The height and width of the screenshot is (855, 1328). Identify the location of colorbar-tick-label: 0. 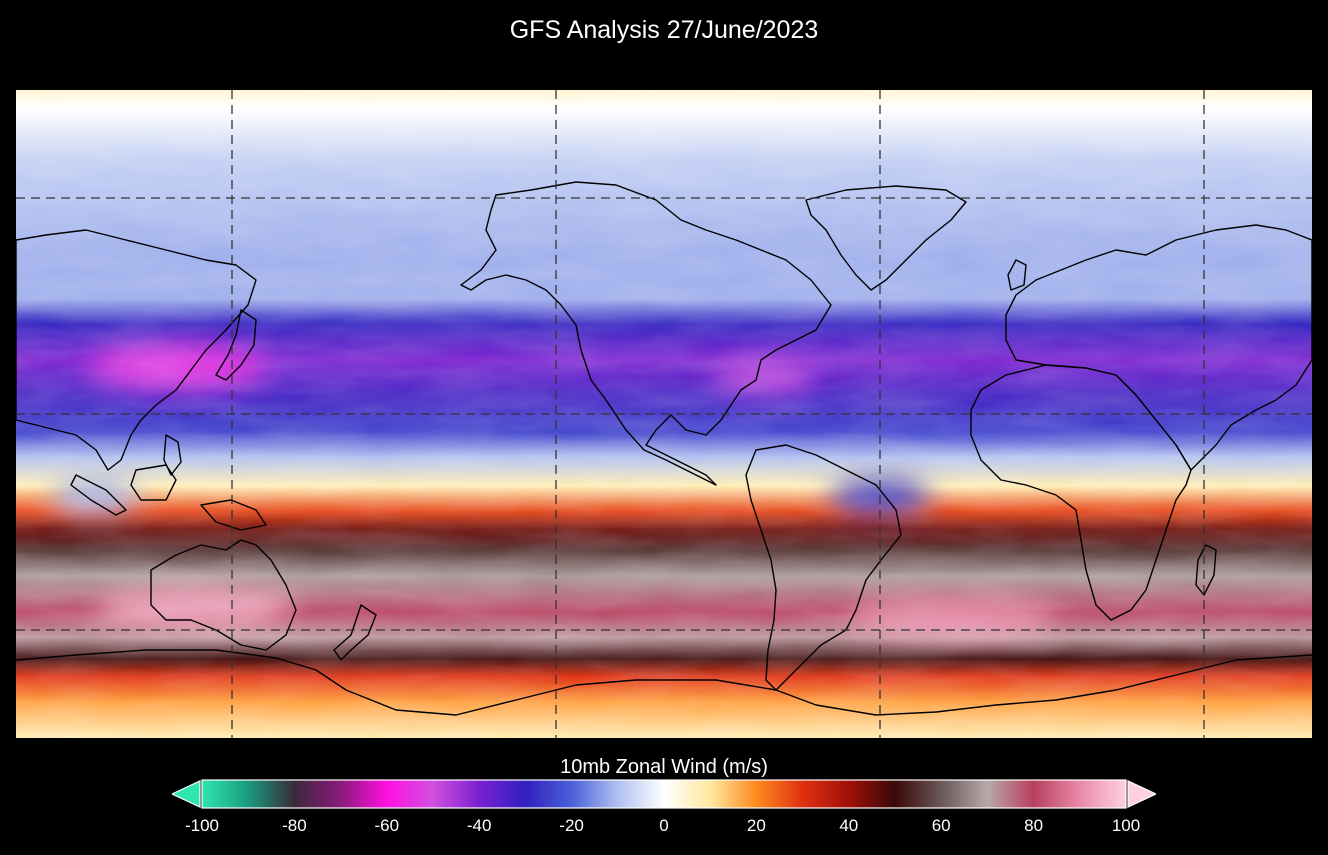
(664, 825).